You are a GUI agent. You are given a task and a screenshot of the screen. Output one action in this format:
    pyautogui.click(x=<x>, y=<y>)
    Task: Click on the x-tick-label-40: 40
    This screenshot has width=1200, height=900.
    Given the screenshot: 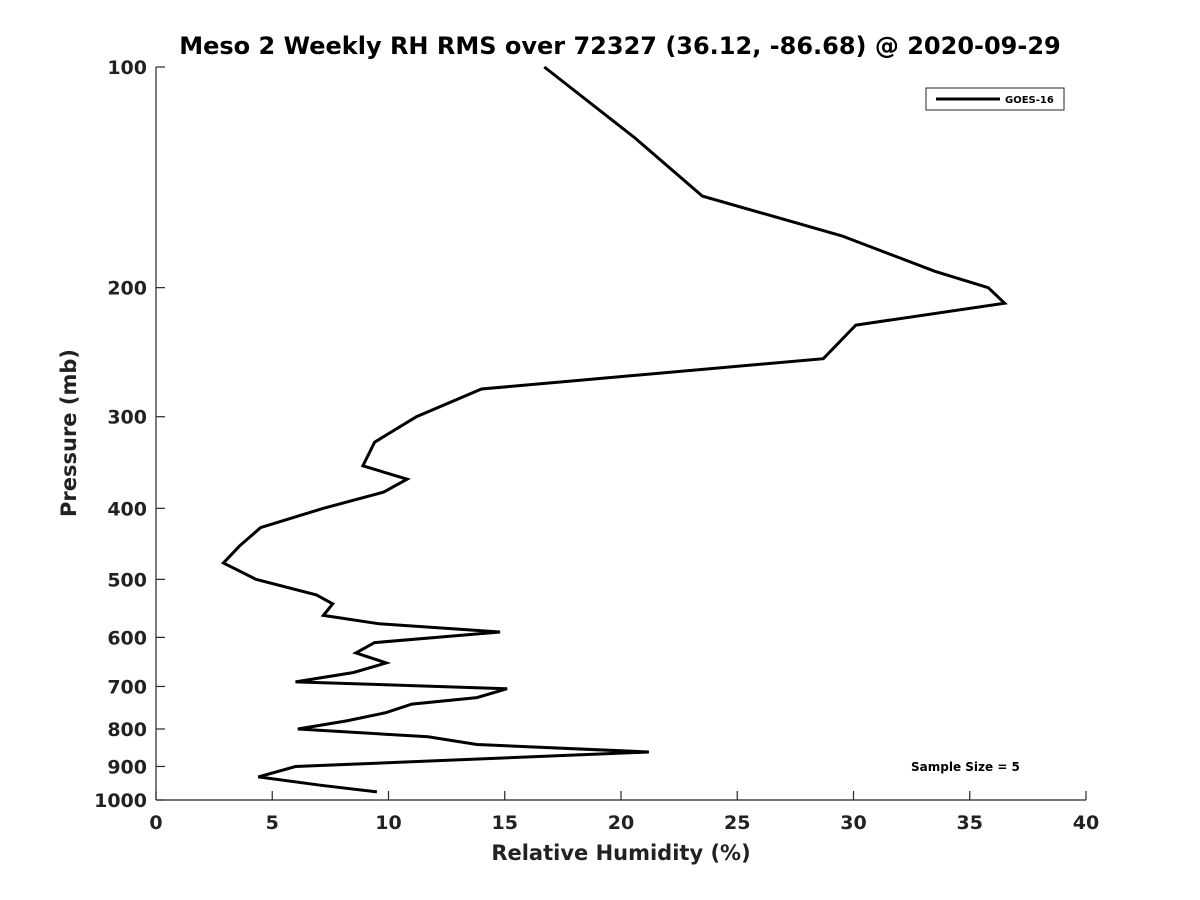 What is the action you would take?
    pyautogui.click(x=1086, y=823)
    